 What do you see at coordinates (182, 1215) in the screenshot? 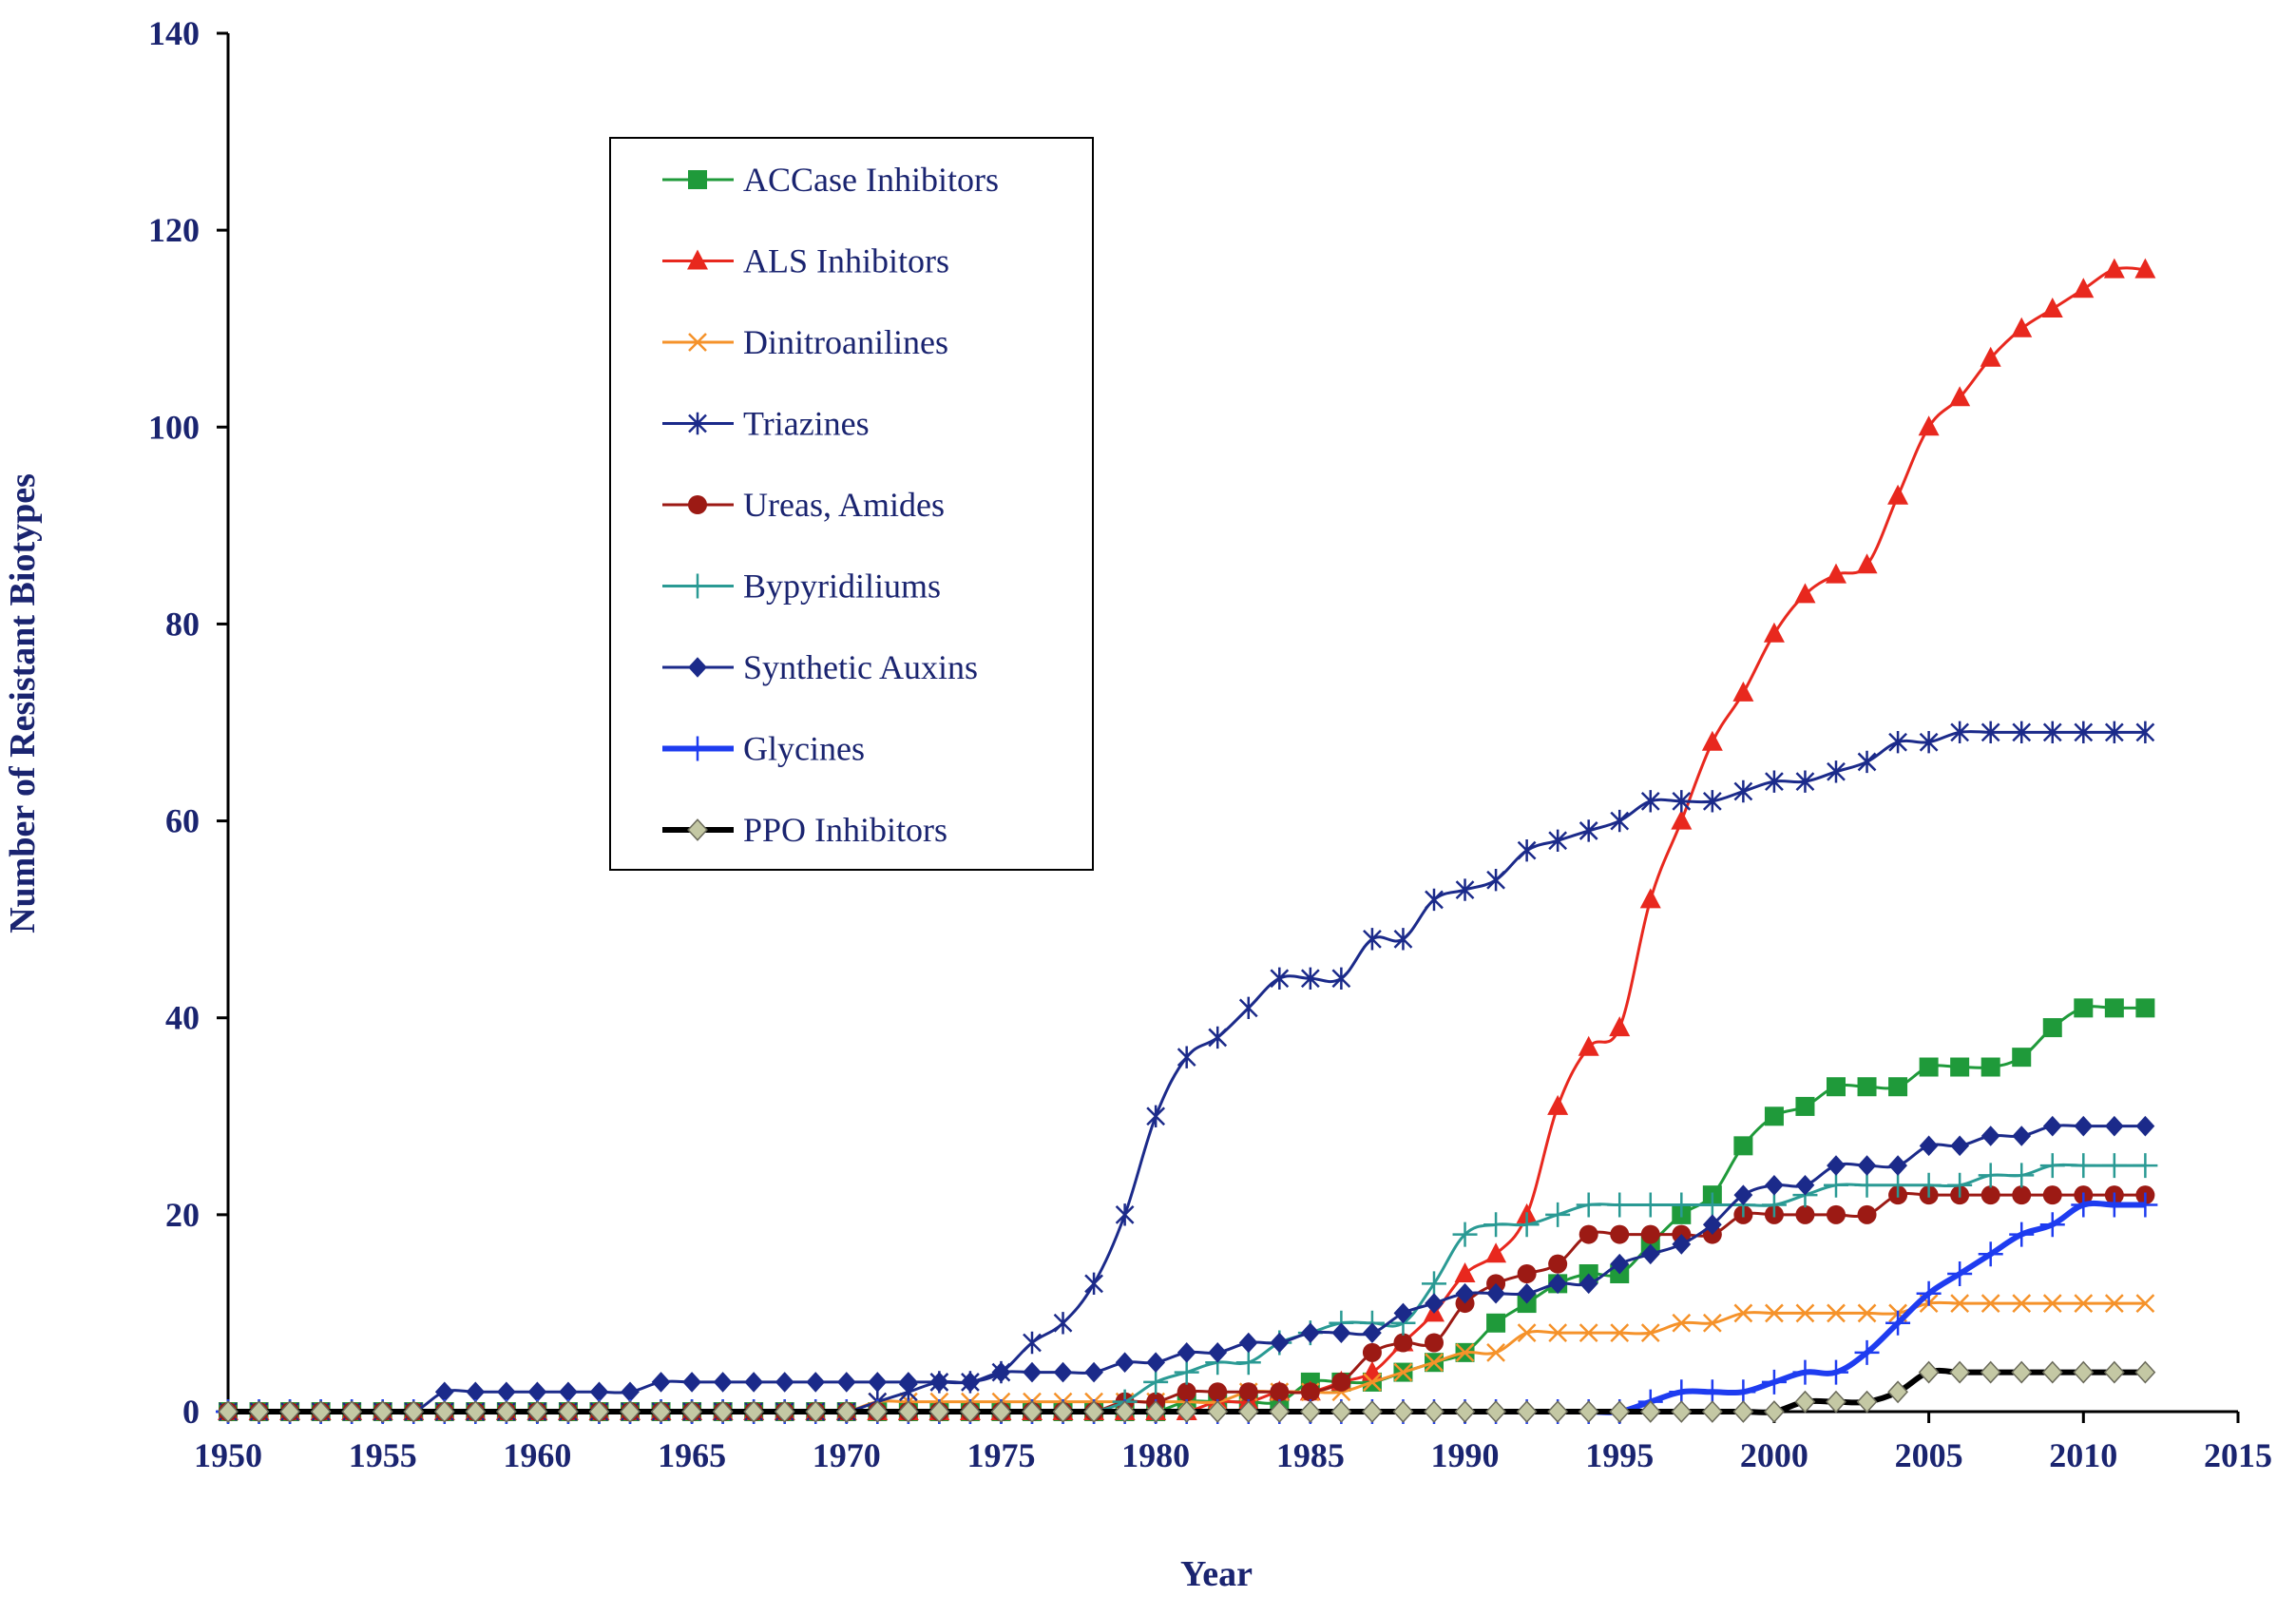
I see `y-tick-label: 20` at bounding box center [182, 1215].